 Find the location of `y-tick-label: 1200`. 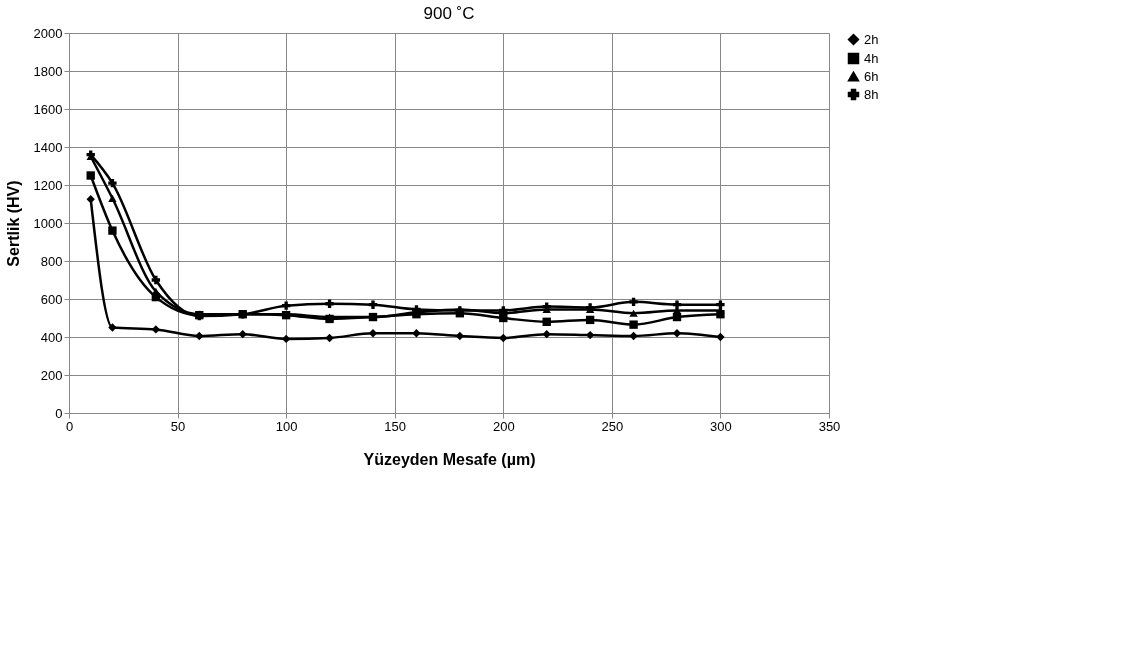

y-tick-label: 1200 is located at coordinates (48, 185).